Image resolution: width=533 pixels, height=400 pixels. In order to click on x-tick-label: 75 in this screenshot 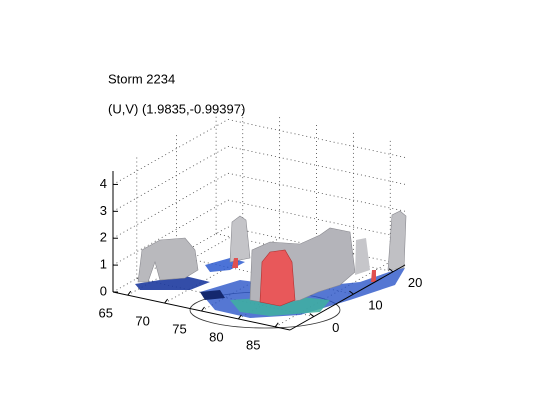, I will do `click(179, 328)`.